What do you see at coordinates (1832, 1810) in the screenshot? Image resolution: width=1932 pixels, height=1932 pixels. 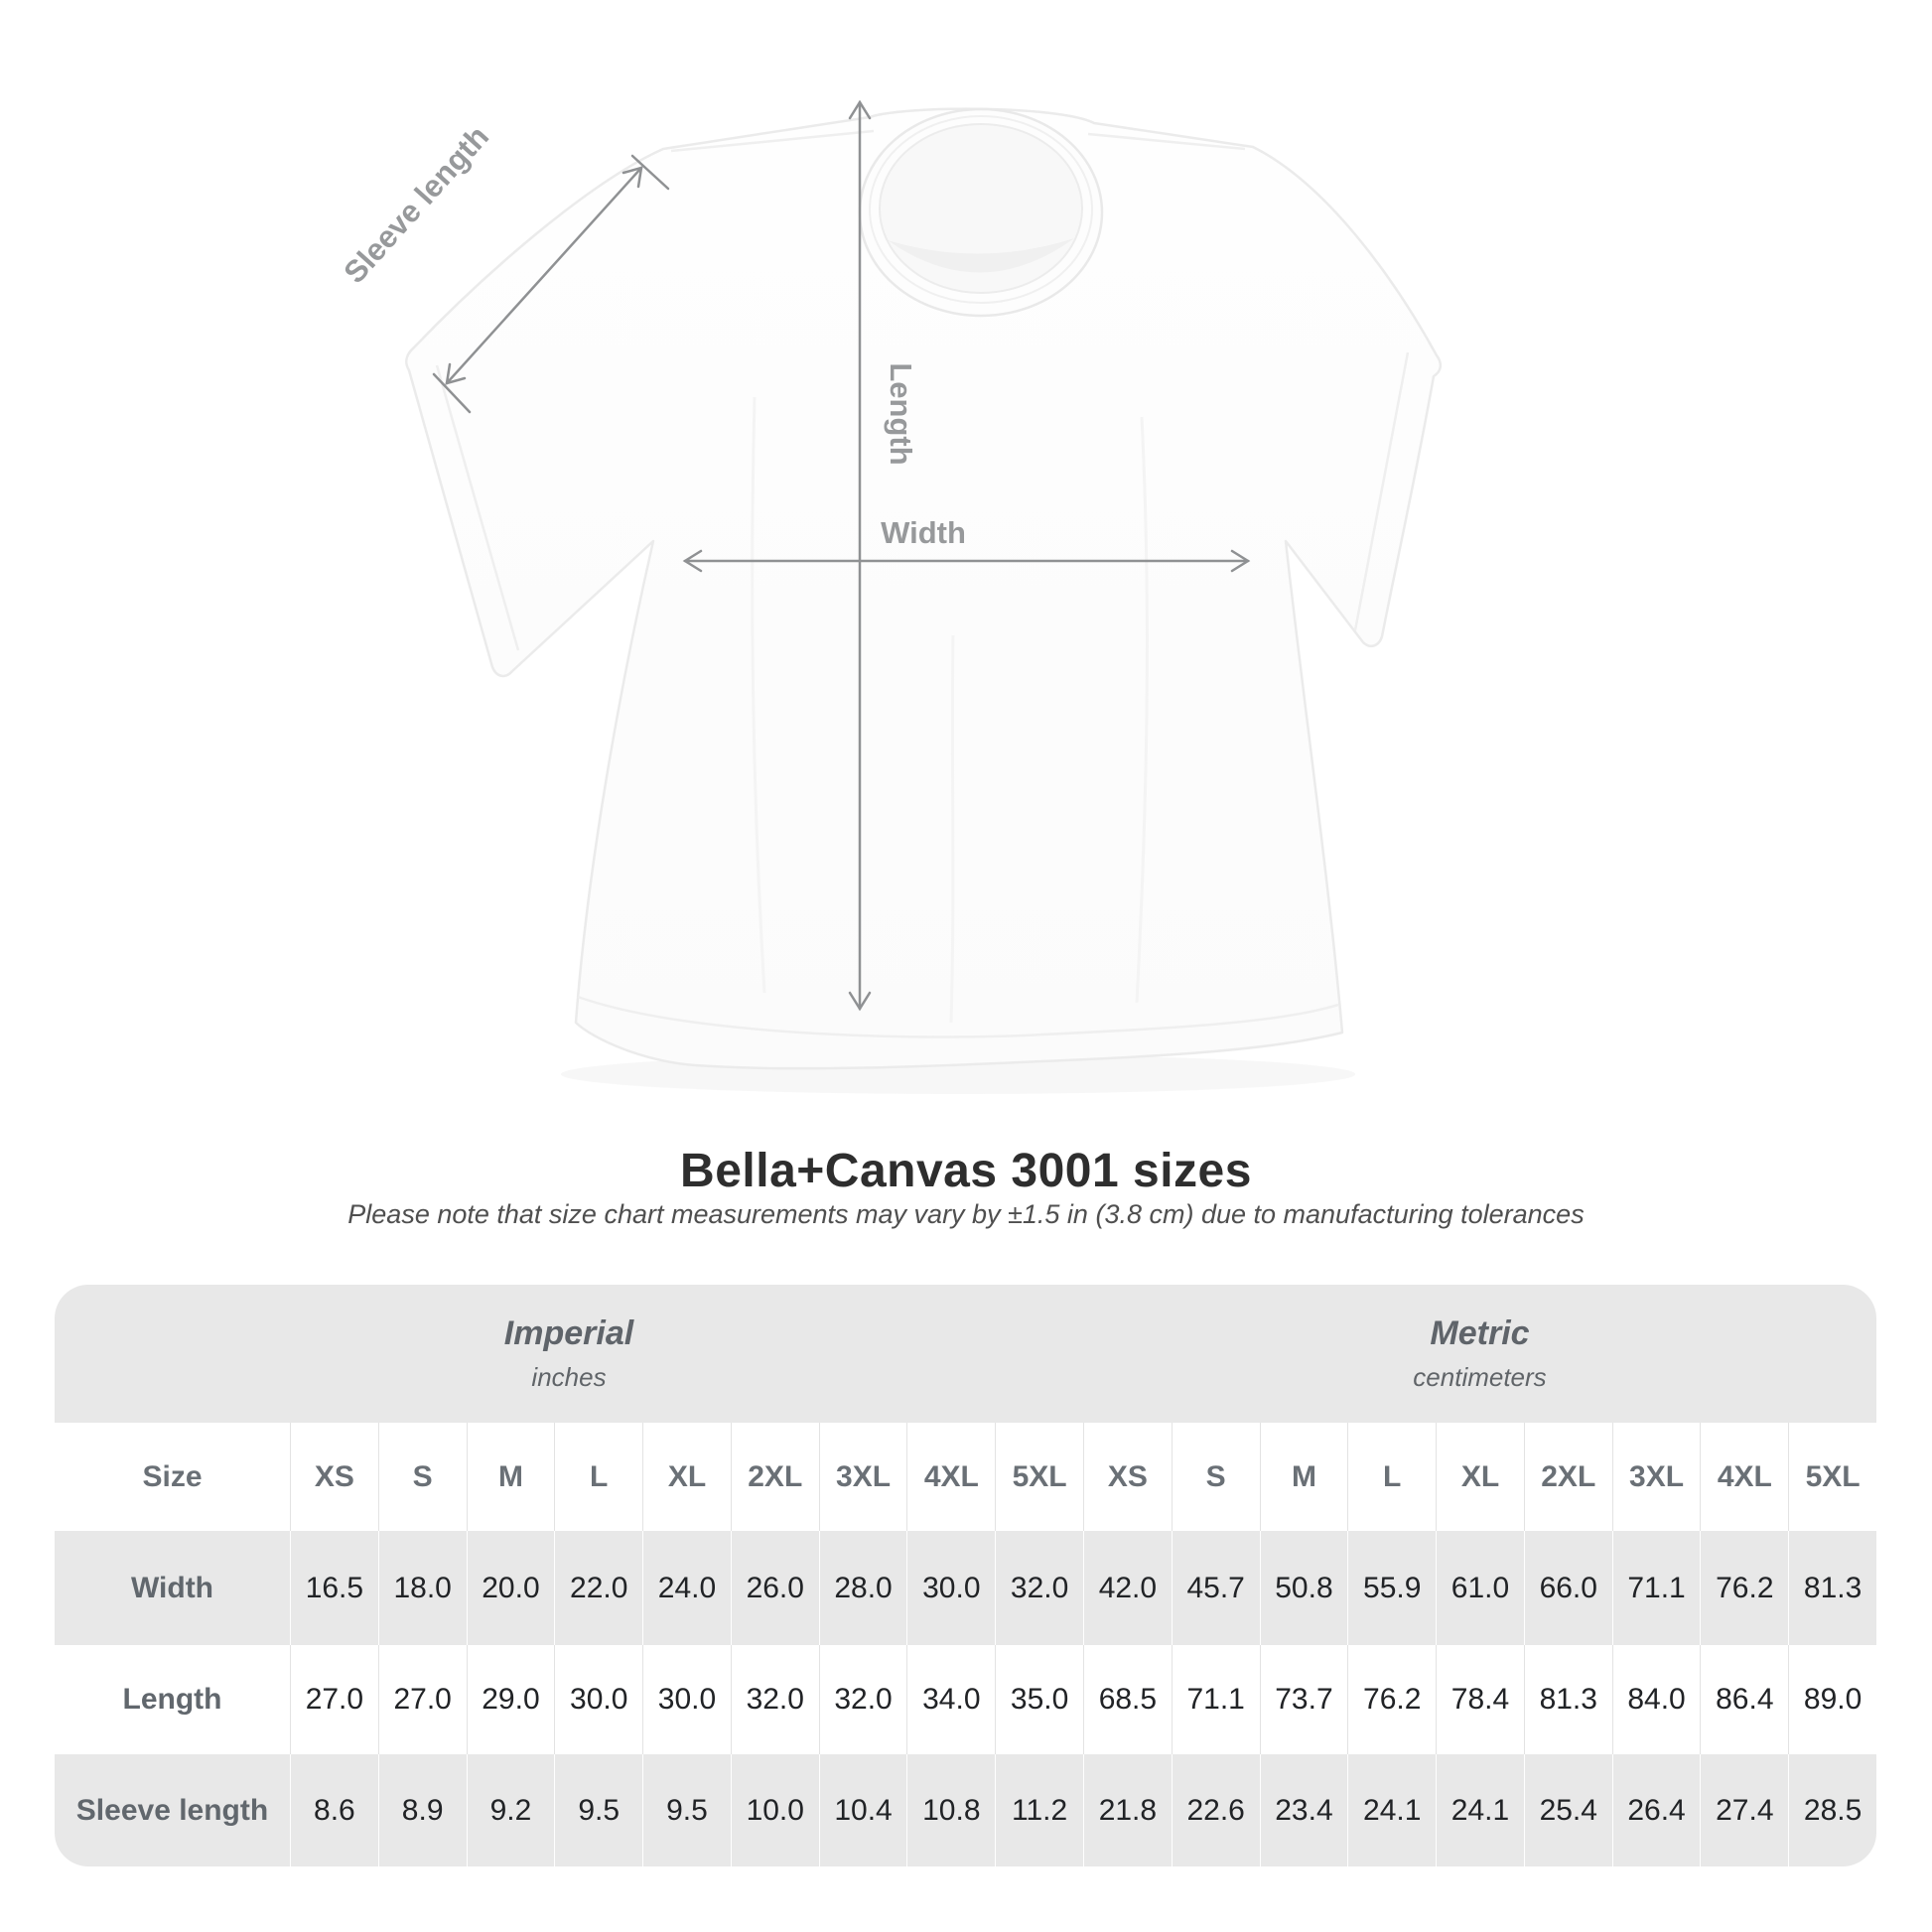 I see `metric-value-cell: 28.5` at bounding box center [1832, 1810].